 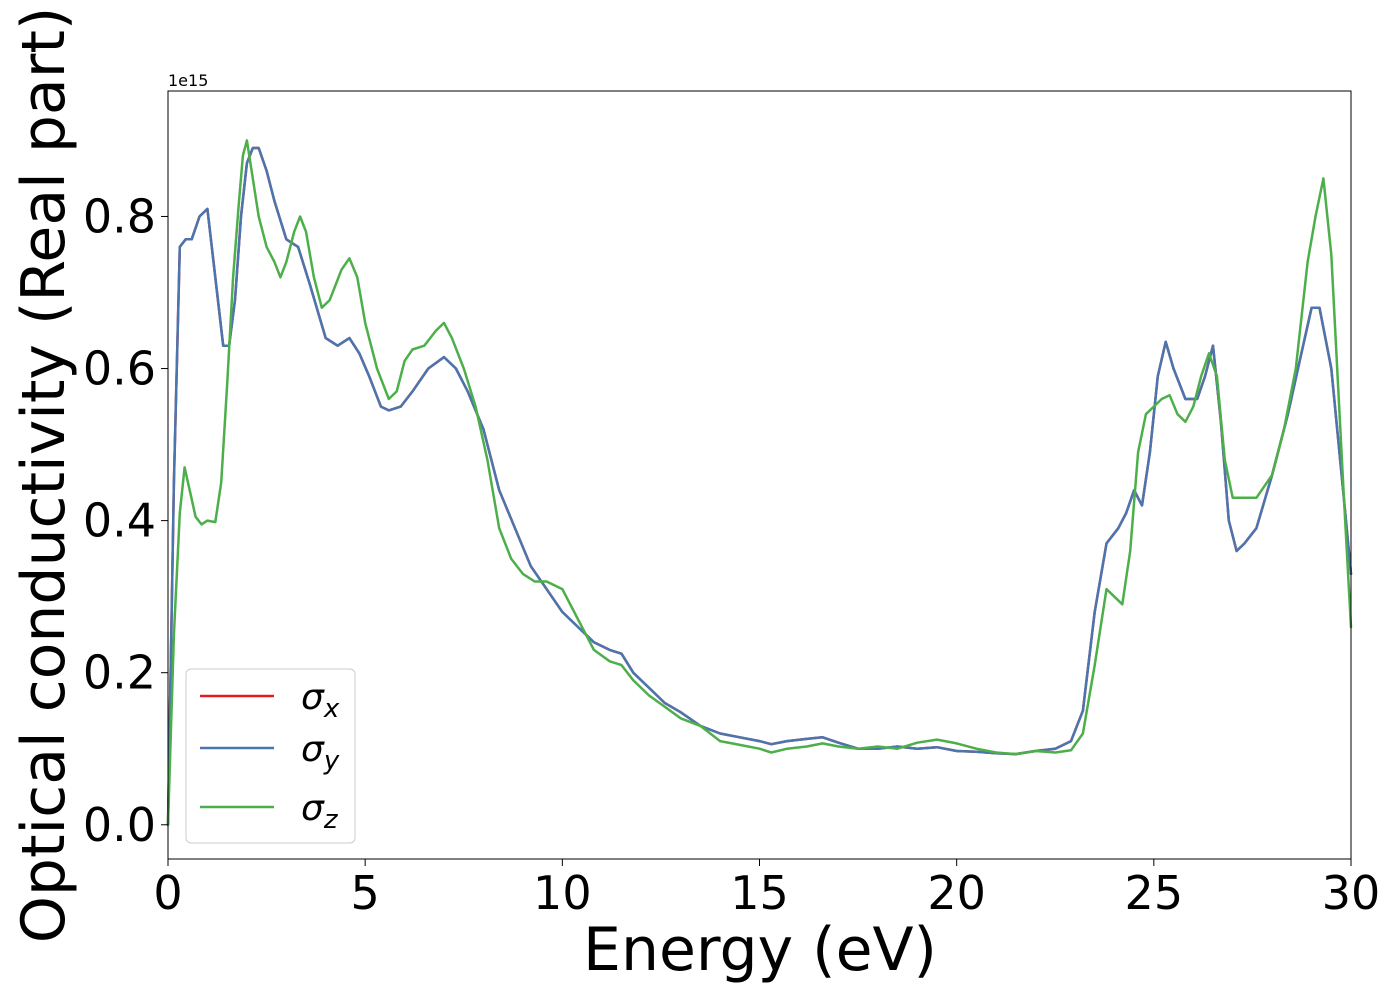 I want to click on x-tick-label: 25, so click(x=1154, y=893).